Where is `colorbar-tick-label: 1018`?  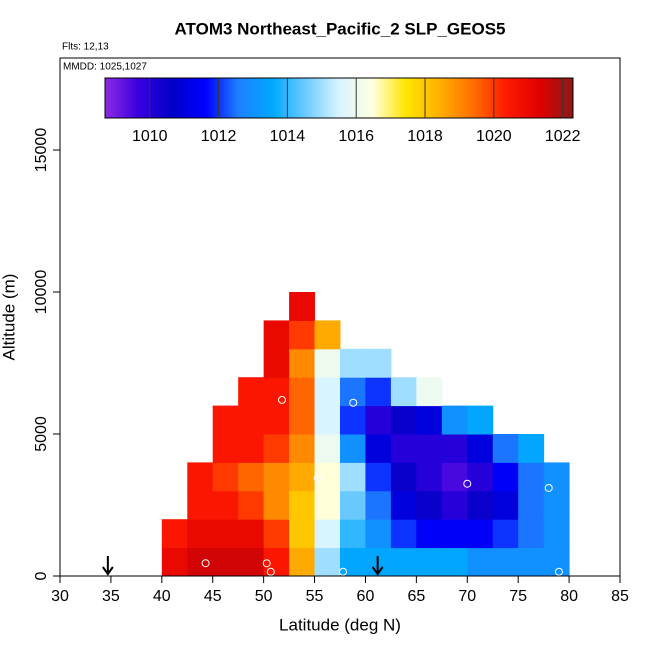
colorbar-tick-label: 1018 is located at coordinates (425, 136).